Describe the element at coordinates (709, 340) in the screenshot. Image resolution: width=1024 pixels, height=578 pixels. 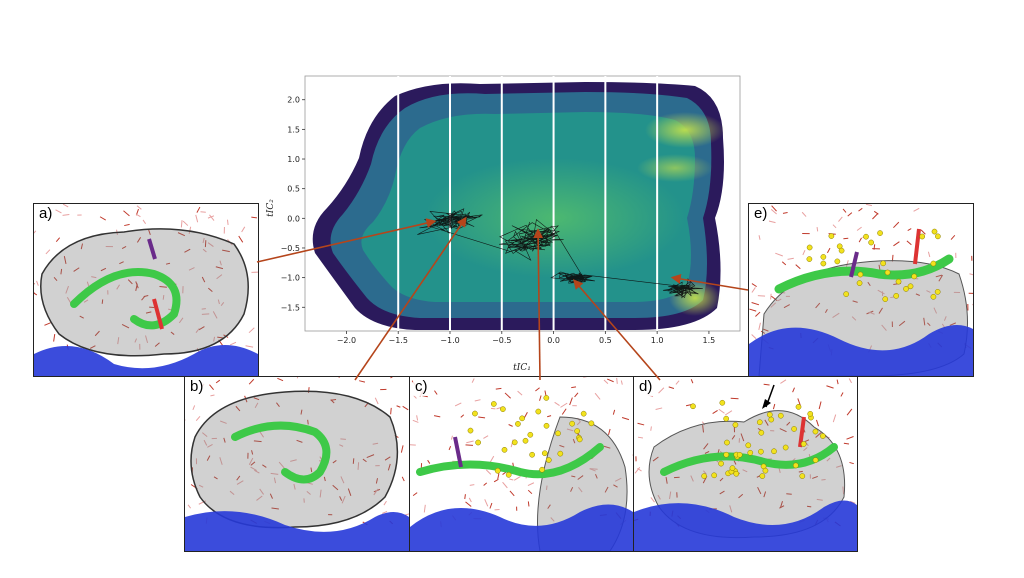
I see `x-tick-label: 1.5` at that location.